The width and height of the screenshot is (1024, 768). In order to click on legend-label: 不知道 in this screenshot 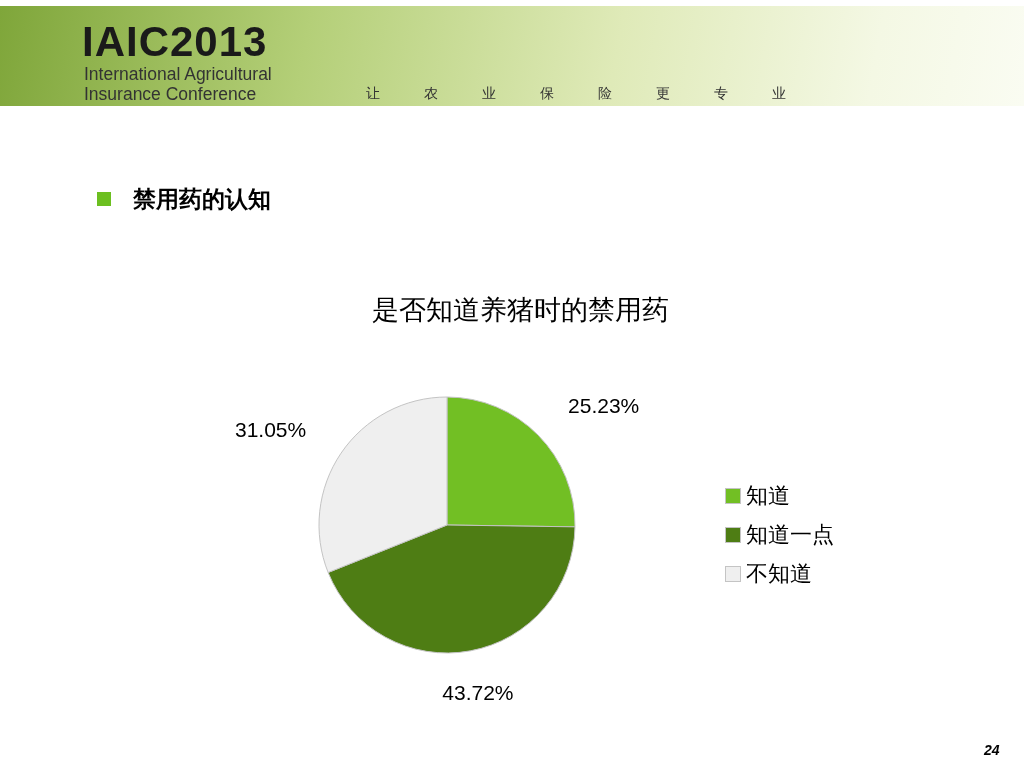, I will do `click(779, 573)`.